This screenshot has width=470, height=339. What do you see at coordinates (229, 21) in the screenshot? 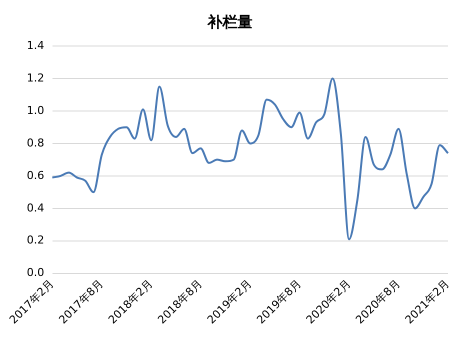
I see `chart-title: 补栏量` at bounding box center [229, 21].